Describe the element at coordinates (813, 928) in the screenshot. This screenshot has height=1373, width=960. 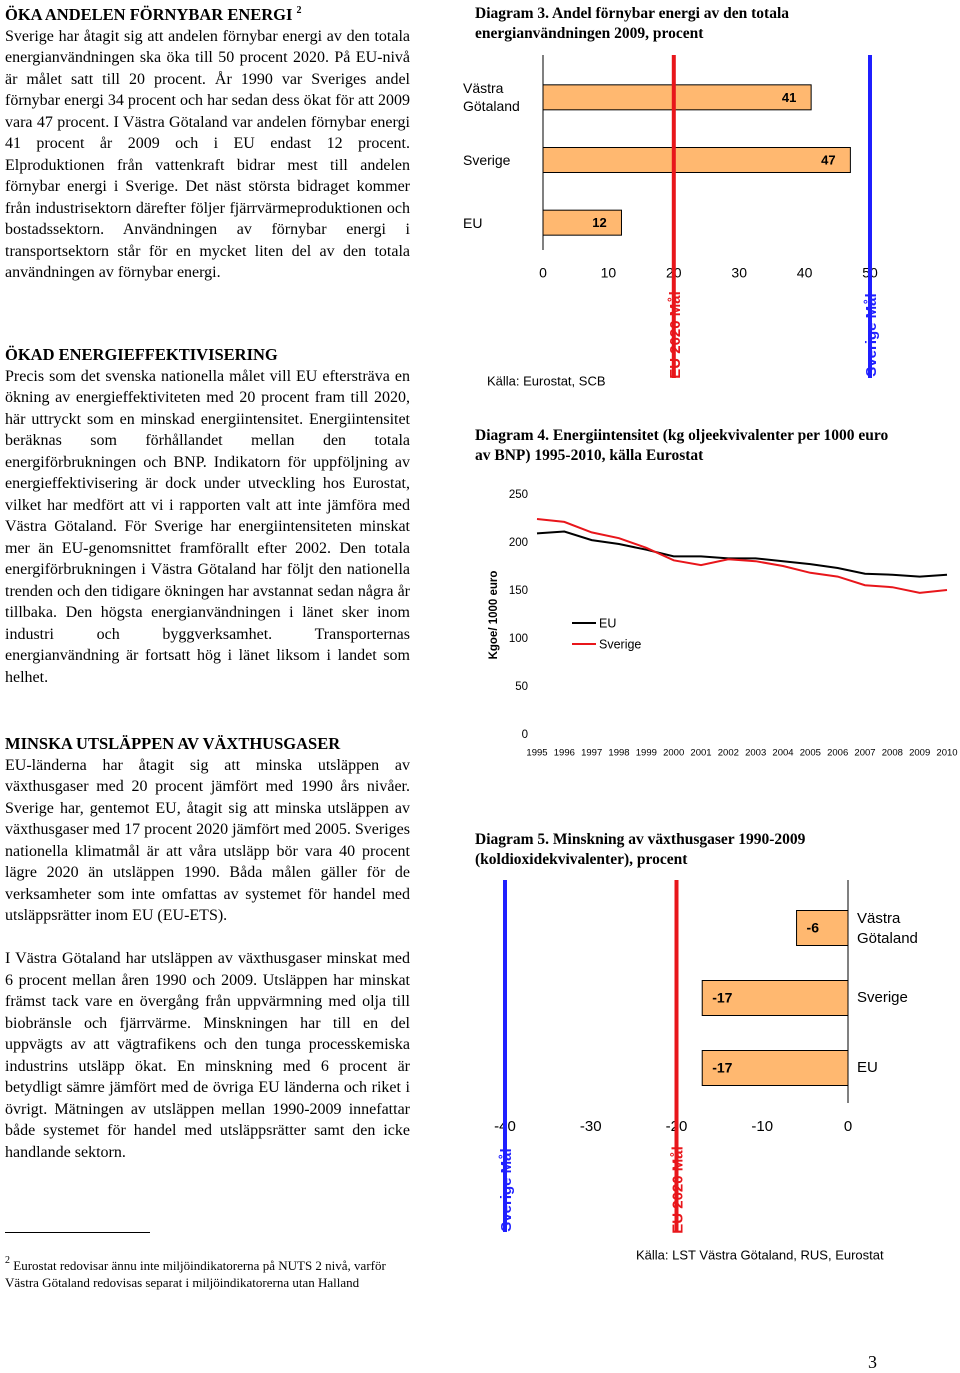
I see `data-label: -6` at that location.